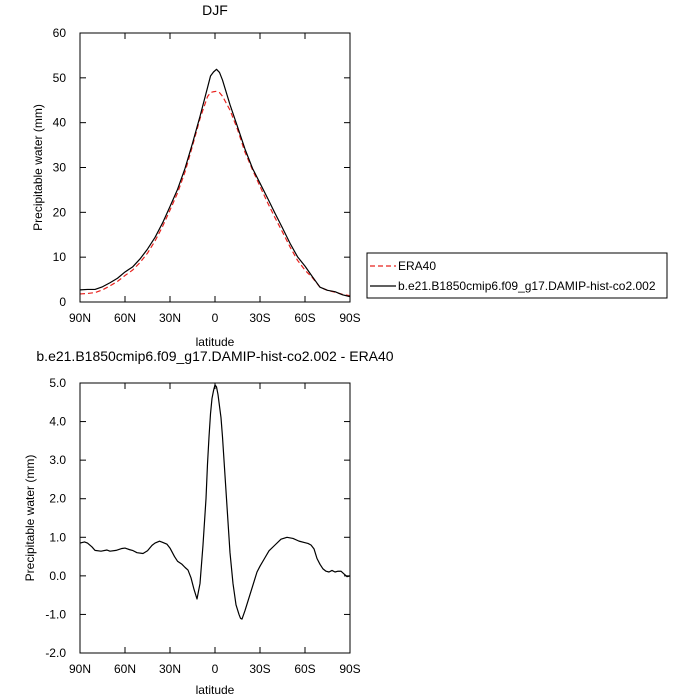 The image size is (700, 700). I want to click on y-tick-label: 5.0, so click(57, 383).